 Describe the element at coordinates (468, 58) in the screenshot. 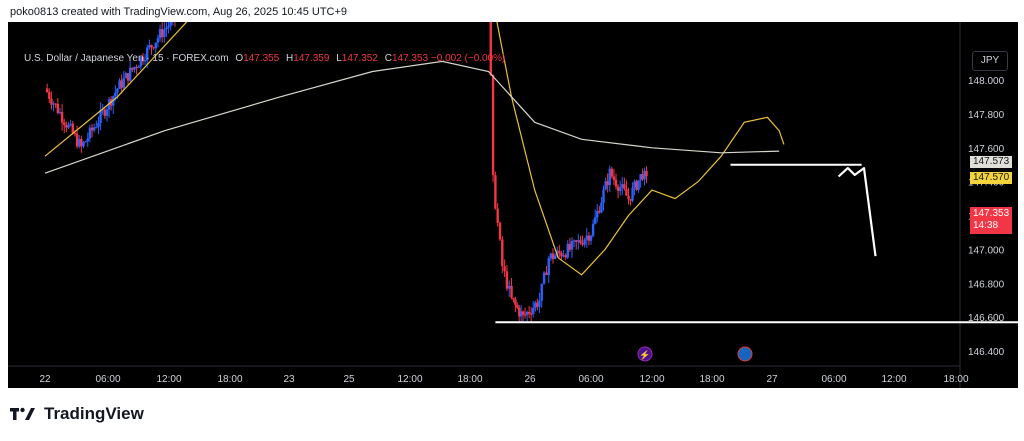

I see `change-value: −0.002 (−0.00%)` at that location.